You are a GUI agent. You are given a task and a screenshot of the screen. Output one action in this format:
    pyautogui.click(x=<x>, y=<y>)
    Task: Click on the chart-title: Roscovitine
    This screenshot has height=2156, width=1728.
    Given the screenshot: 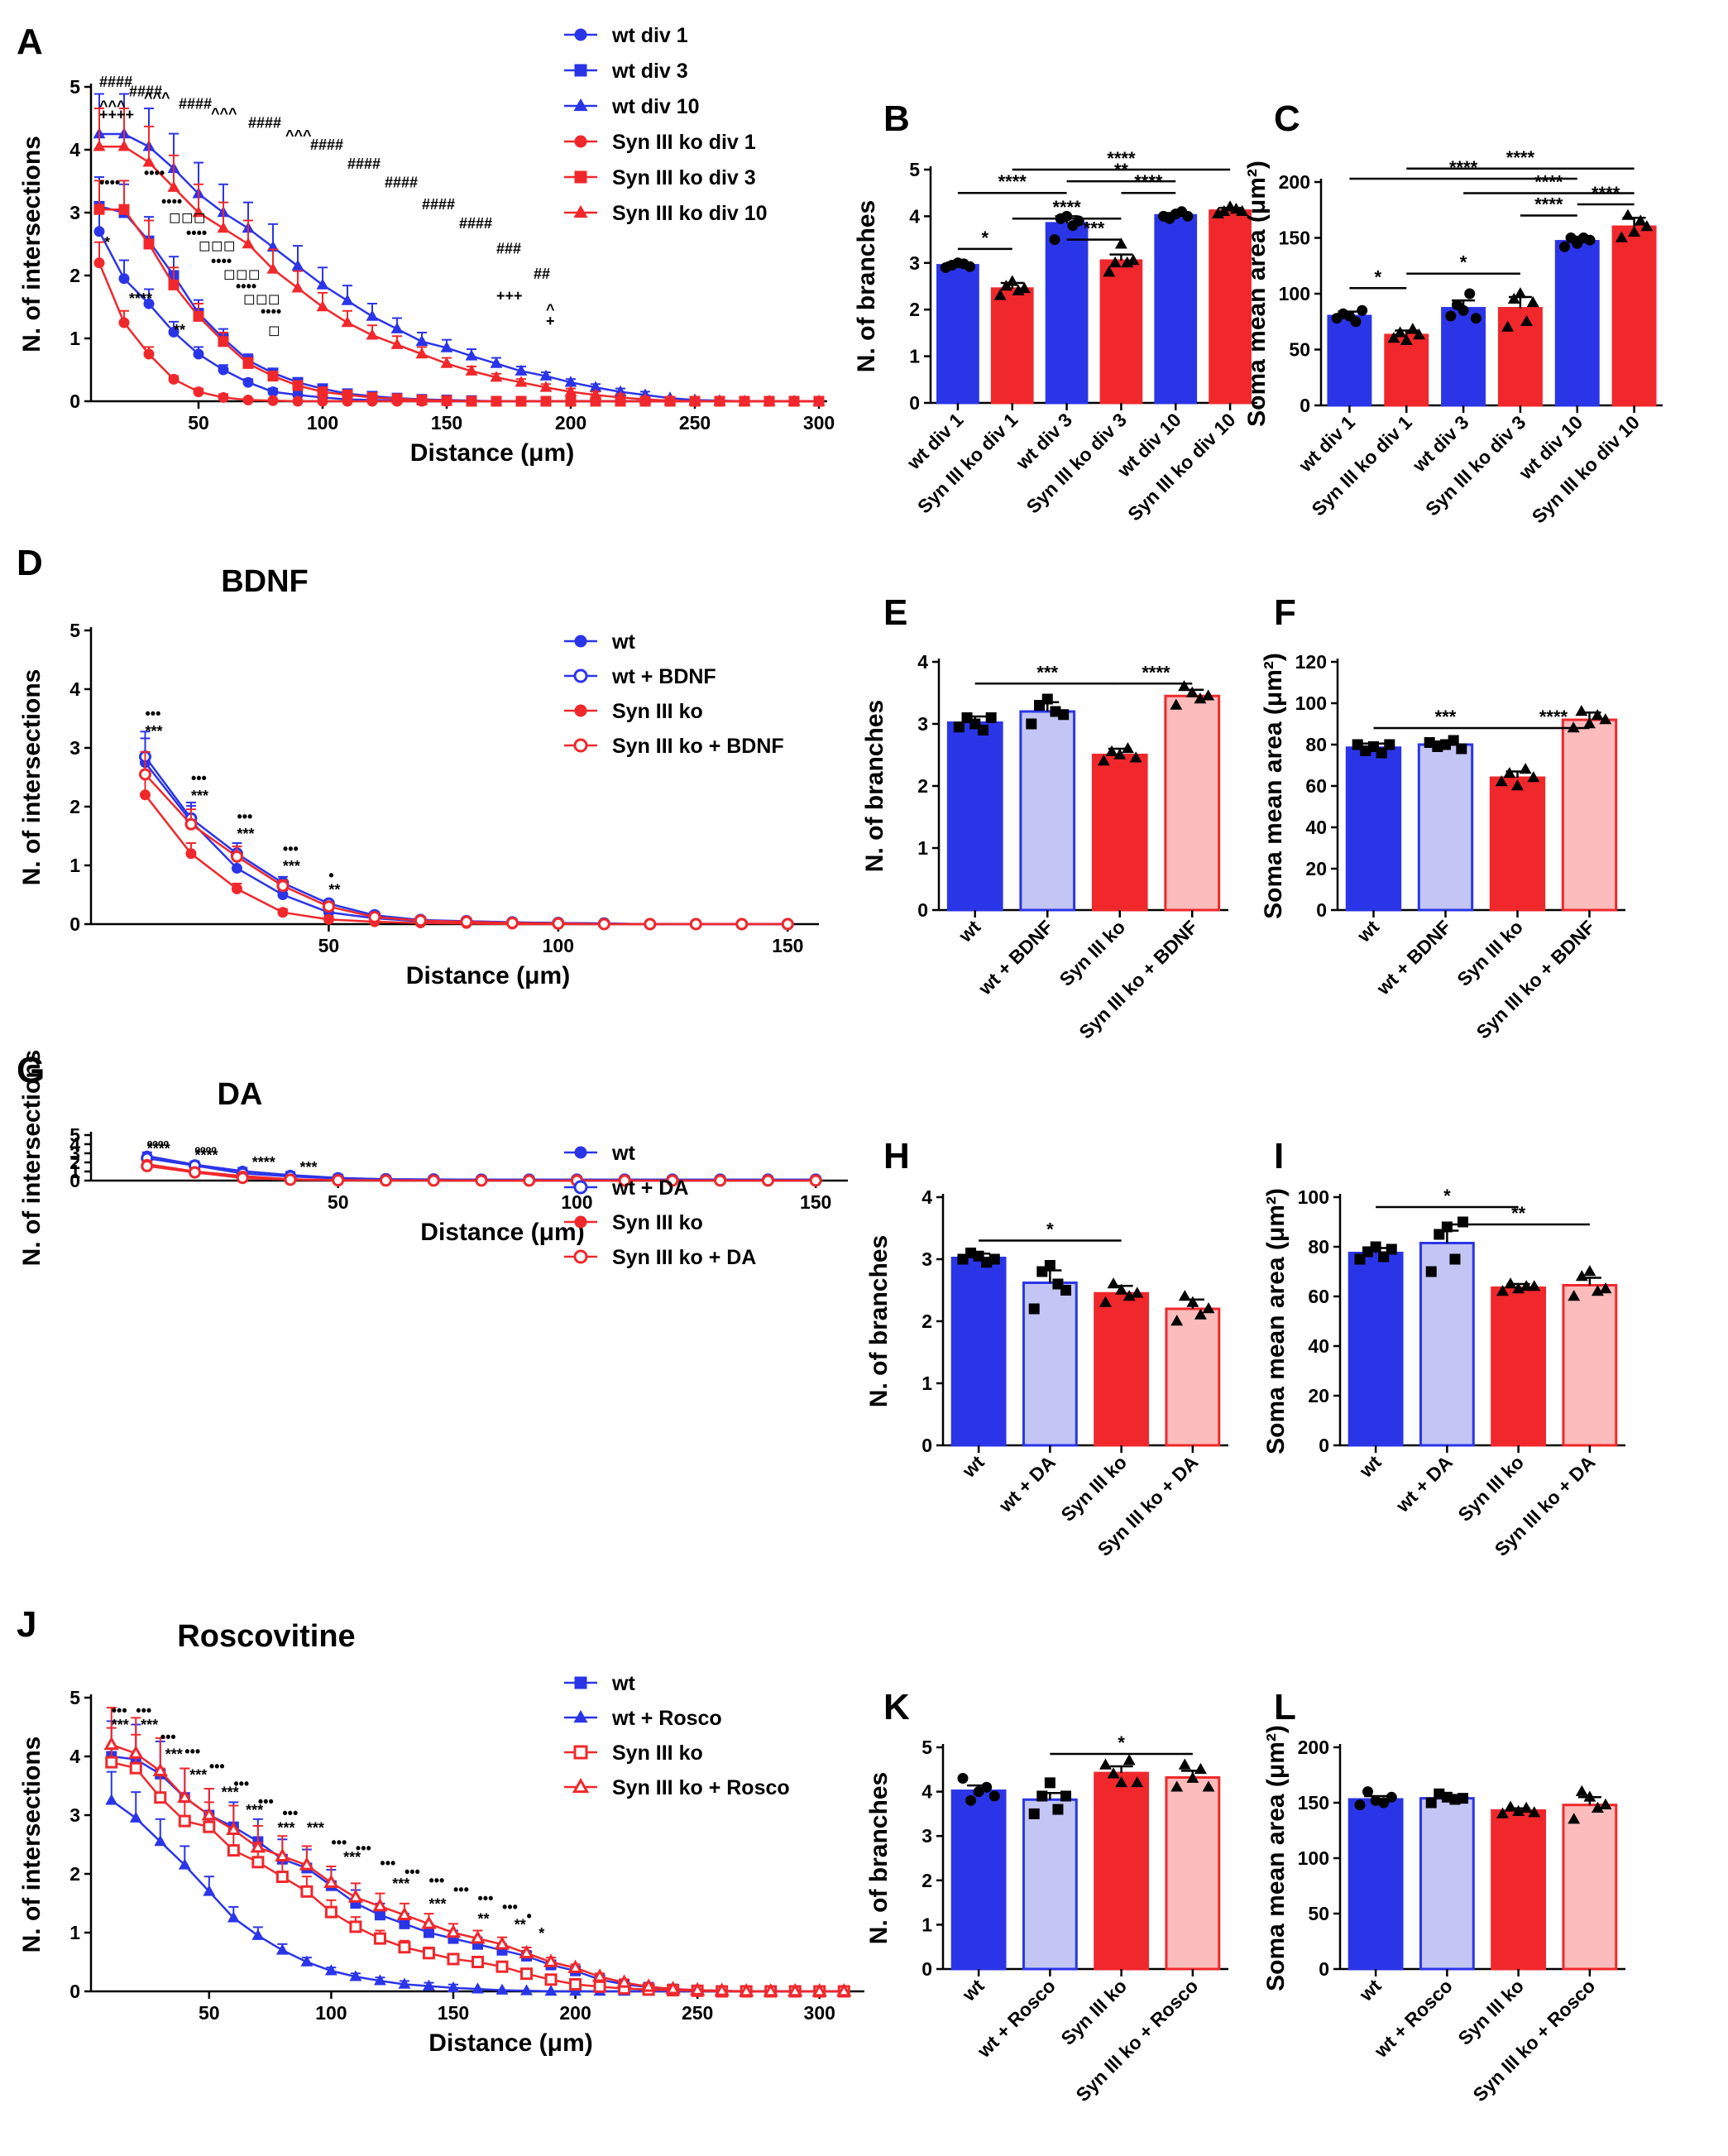 What is the action you would take?
    pyautogui.click(x=266, y=1636)
    